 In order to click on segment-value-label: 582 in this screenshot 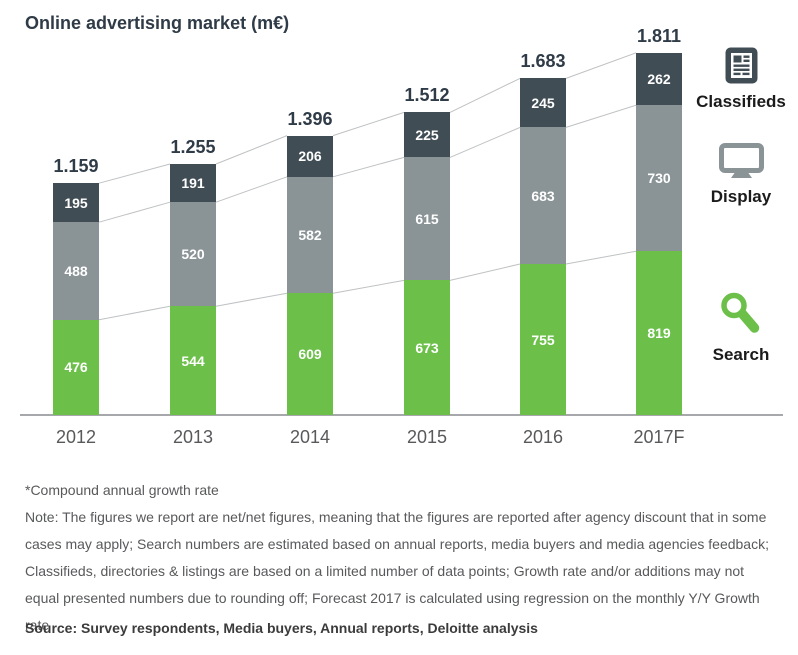, I will do `click(310, 234)`.